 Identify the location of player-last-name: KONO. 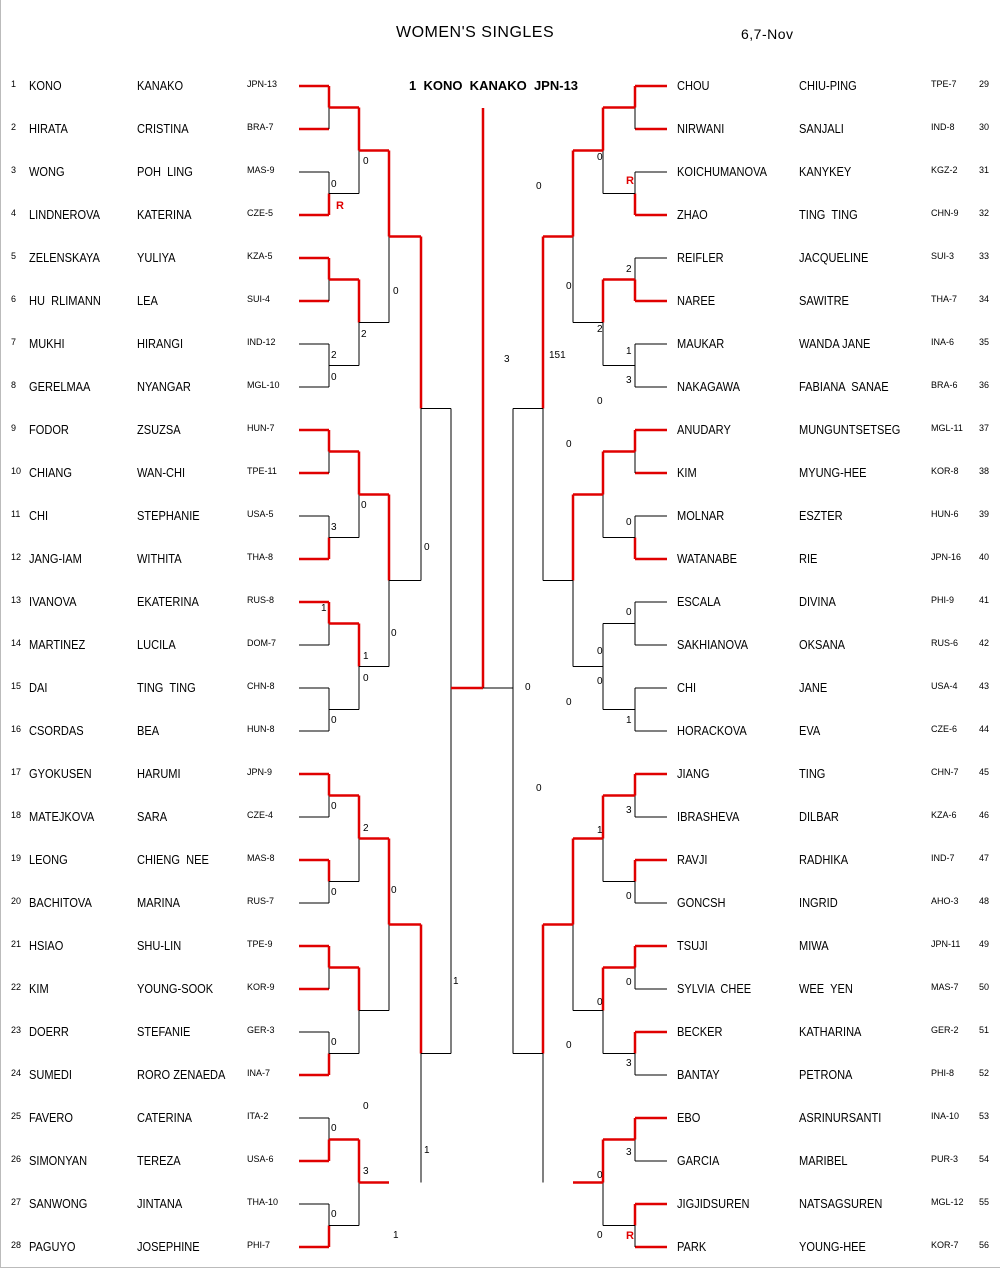
(45, 85).